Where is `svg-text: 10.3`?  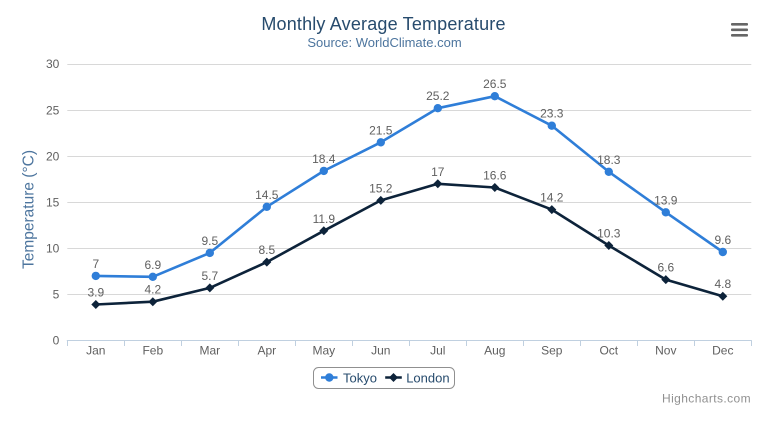 svg-text: 10.3 is located at coordinates (609, 234).